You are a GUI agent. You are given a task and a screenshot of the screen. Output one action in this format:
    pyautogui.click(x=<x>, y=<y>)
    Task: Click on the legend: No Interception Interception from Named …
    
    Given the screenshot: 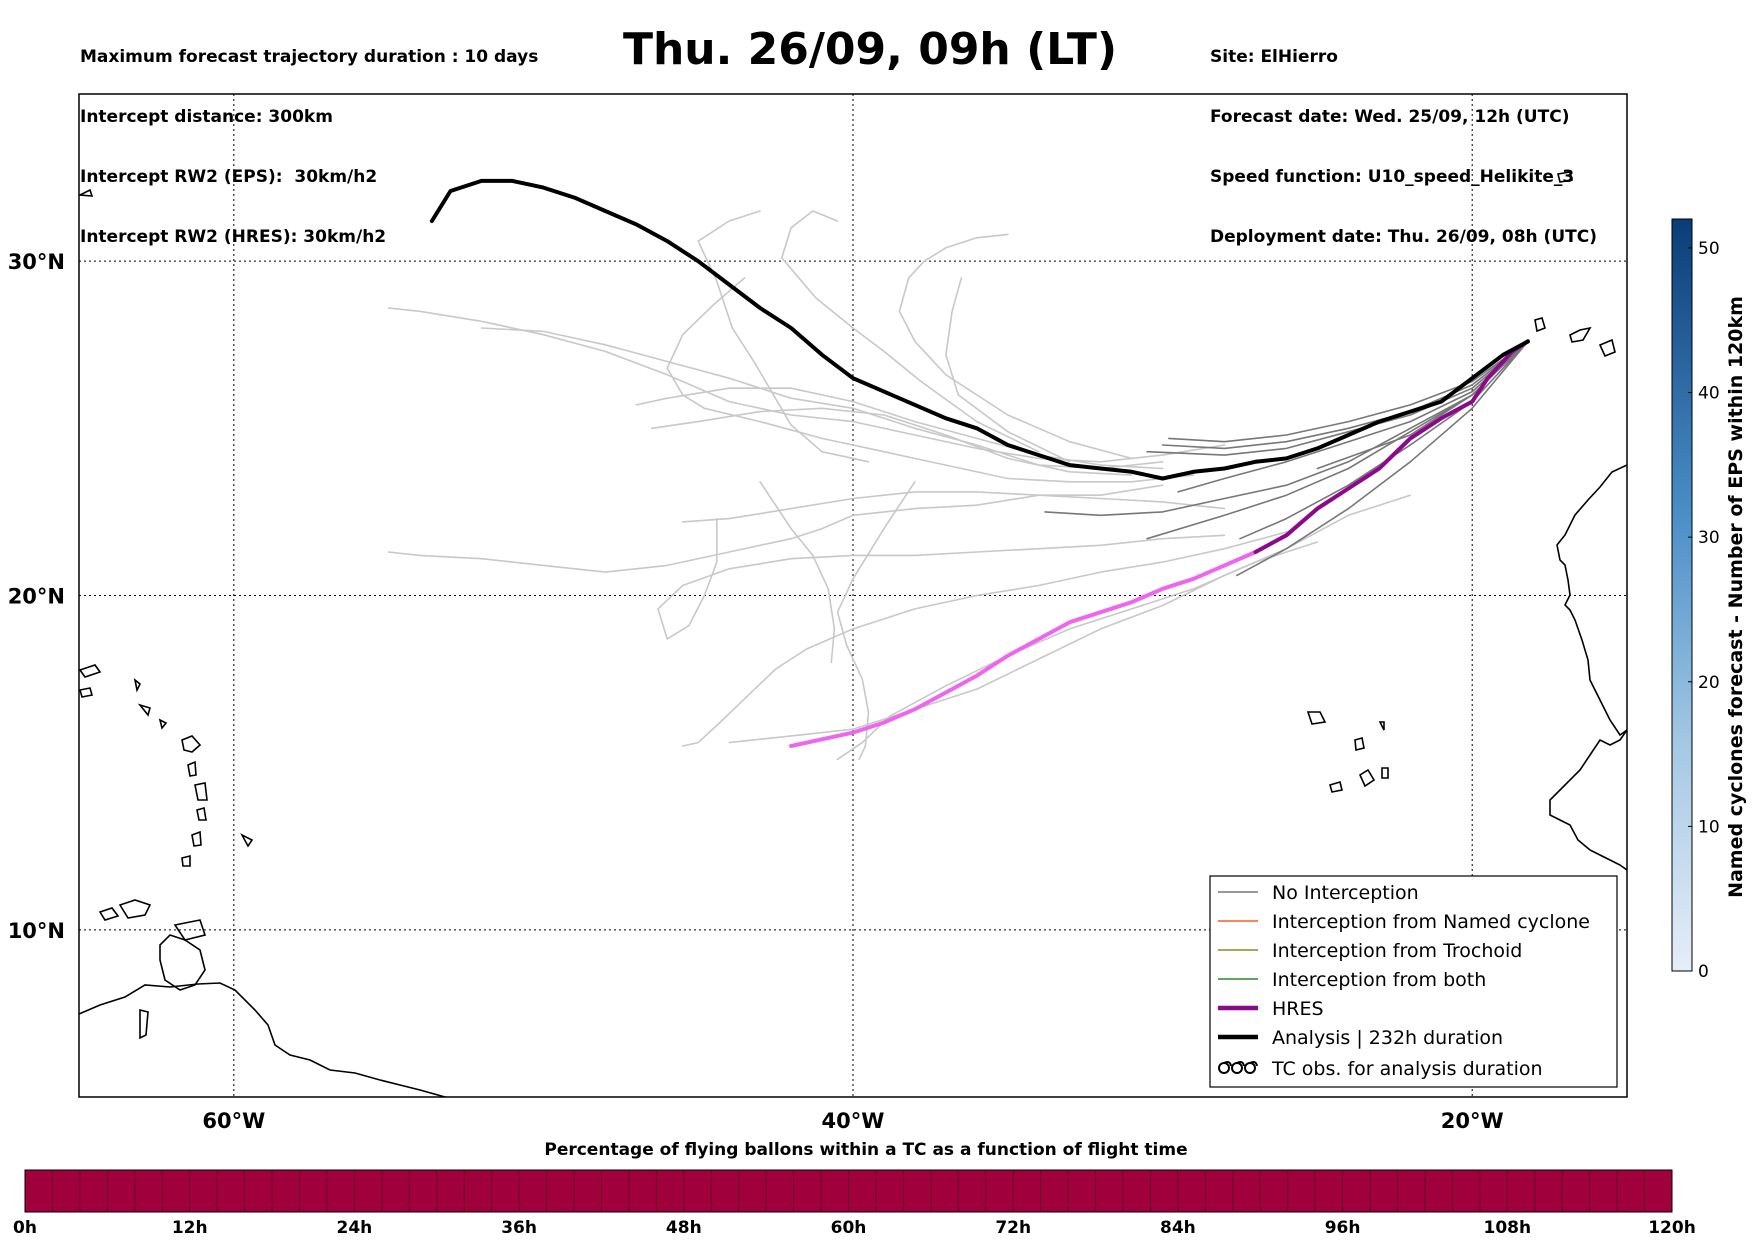 What is the action you would take?
    pyautogui.click(x=1413, y=981)
    